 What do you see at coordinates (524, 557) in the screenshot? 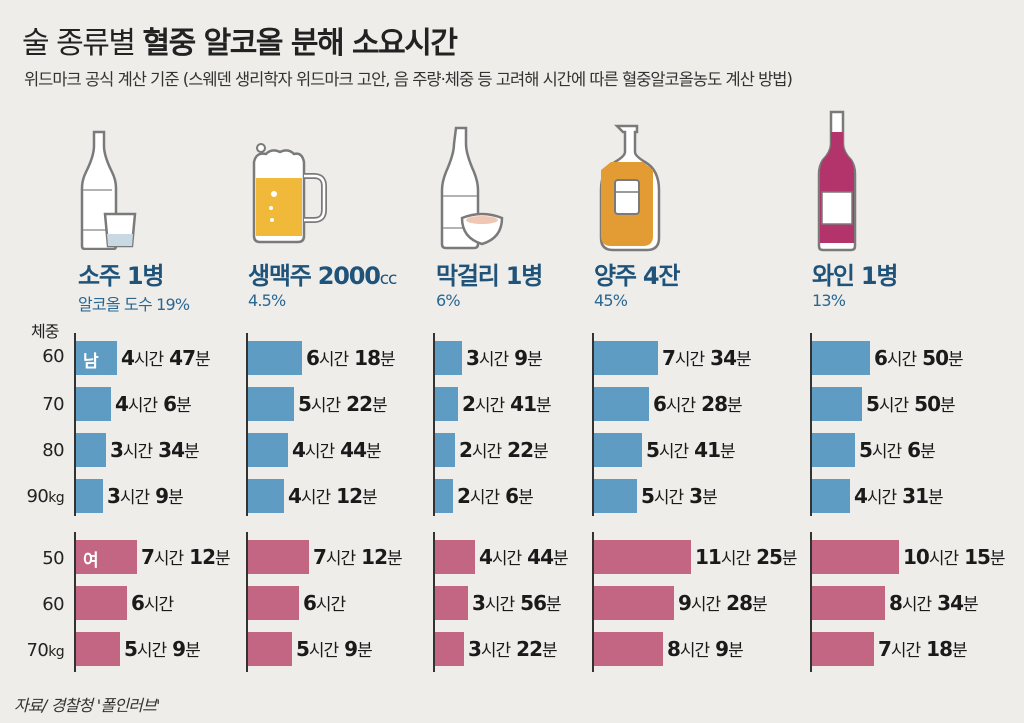
I see `bar-value-label: 4시간 44분` at bounding box center [524, 557].